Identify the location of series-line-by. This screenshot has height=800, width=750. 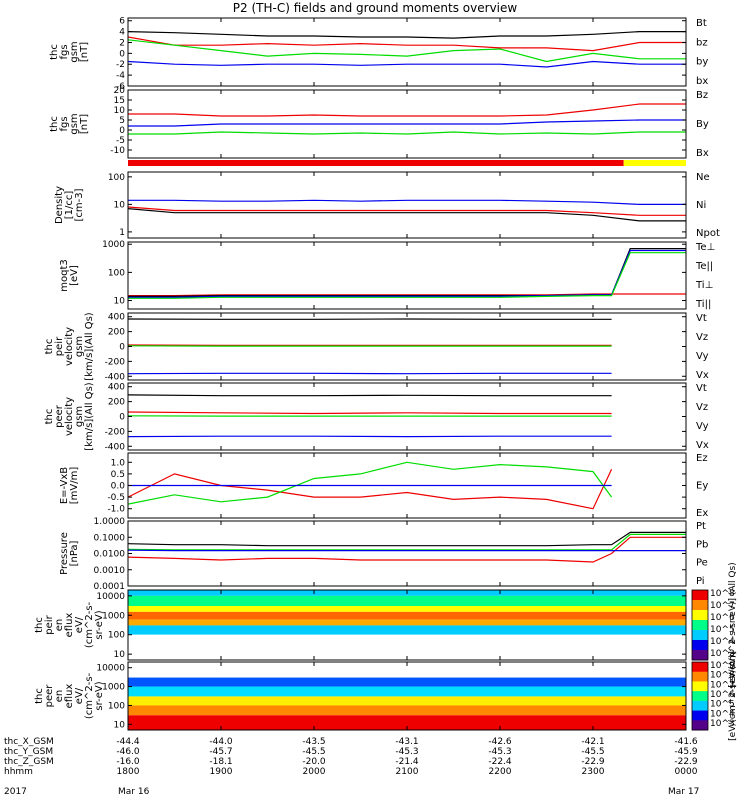
(407, 133).